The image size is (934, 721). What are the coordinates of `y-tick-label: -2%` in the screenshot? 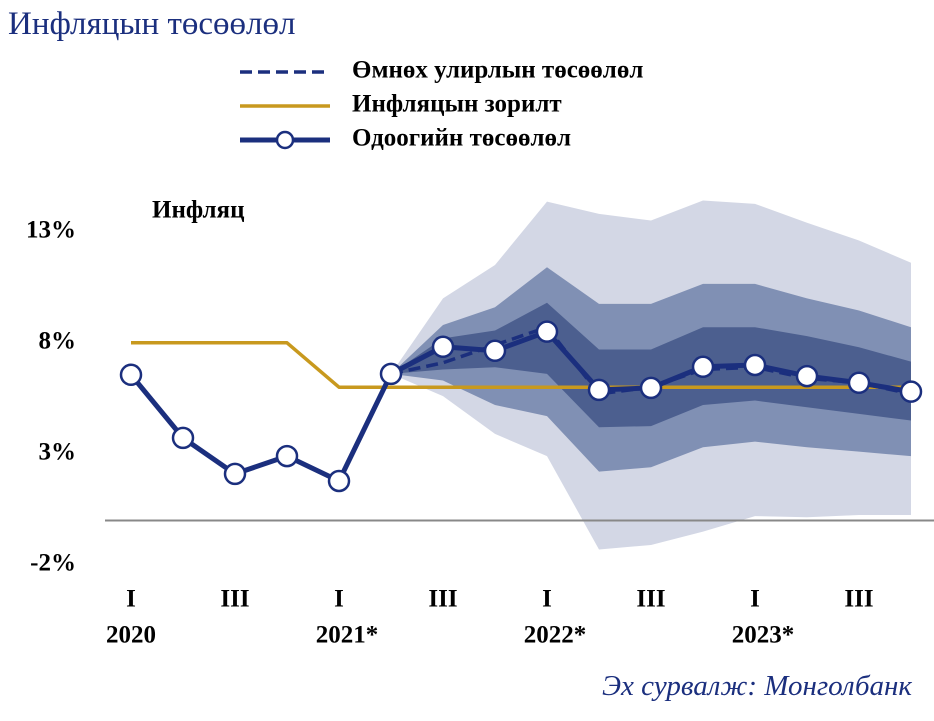 It's located at (53, 563).